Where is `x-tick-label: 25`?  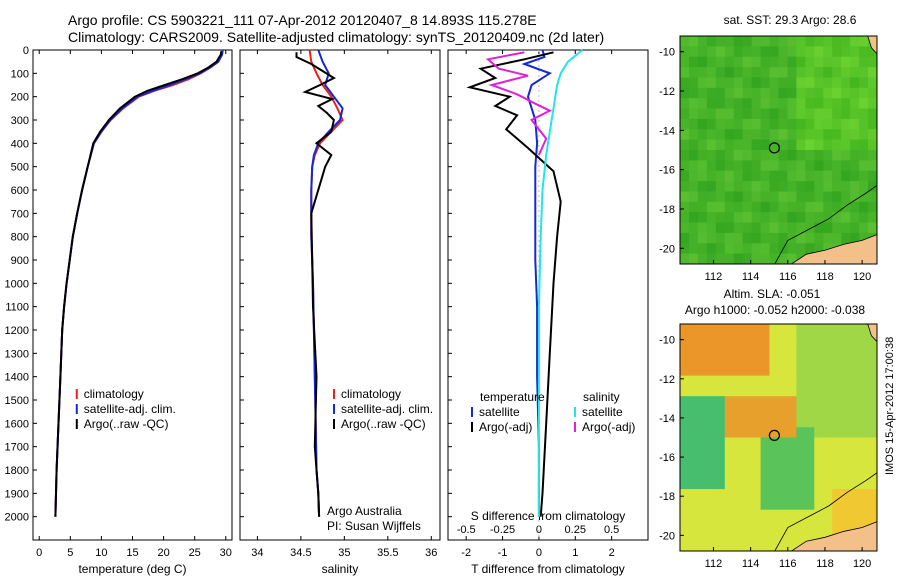 x-tick-label: 25 is located at coordinates (195, 553).